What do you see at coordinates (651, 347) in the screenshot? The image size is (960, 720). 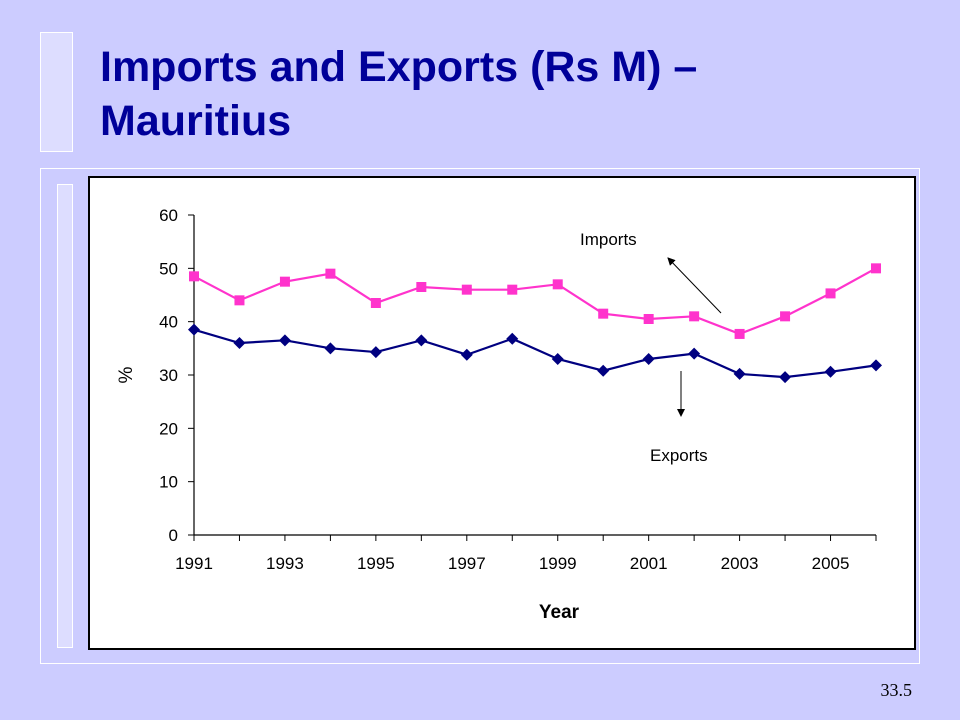 I see `chart-annotations: Imports Exports` at bounding box center [651, 347].